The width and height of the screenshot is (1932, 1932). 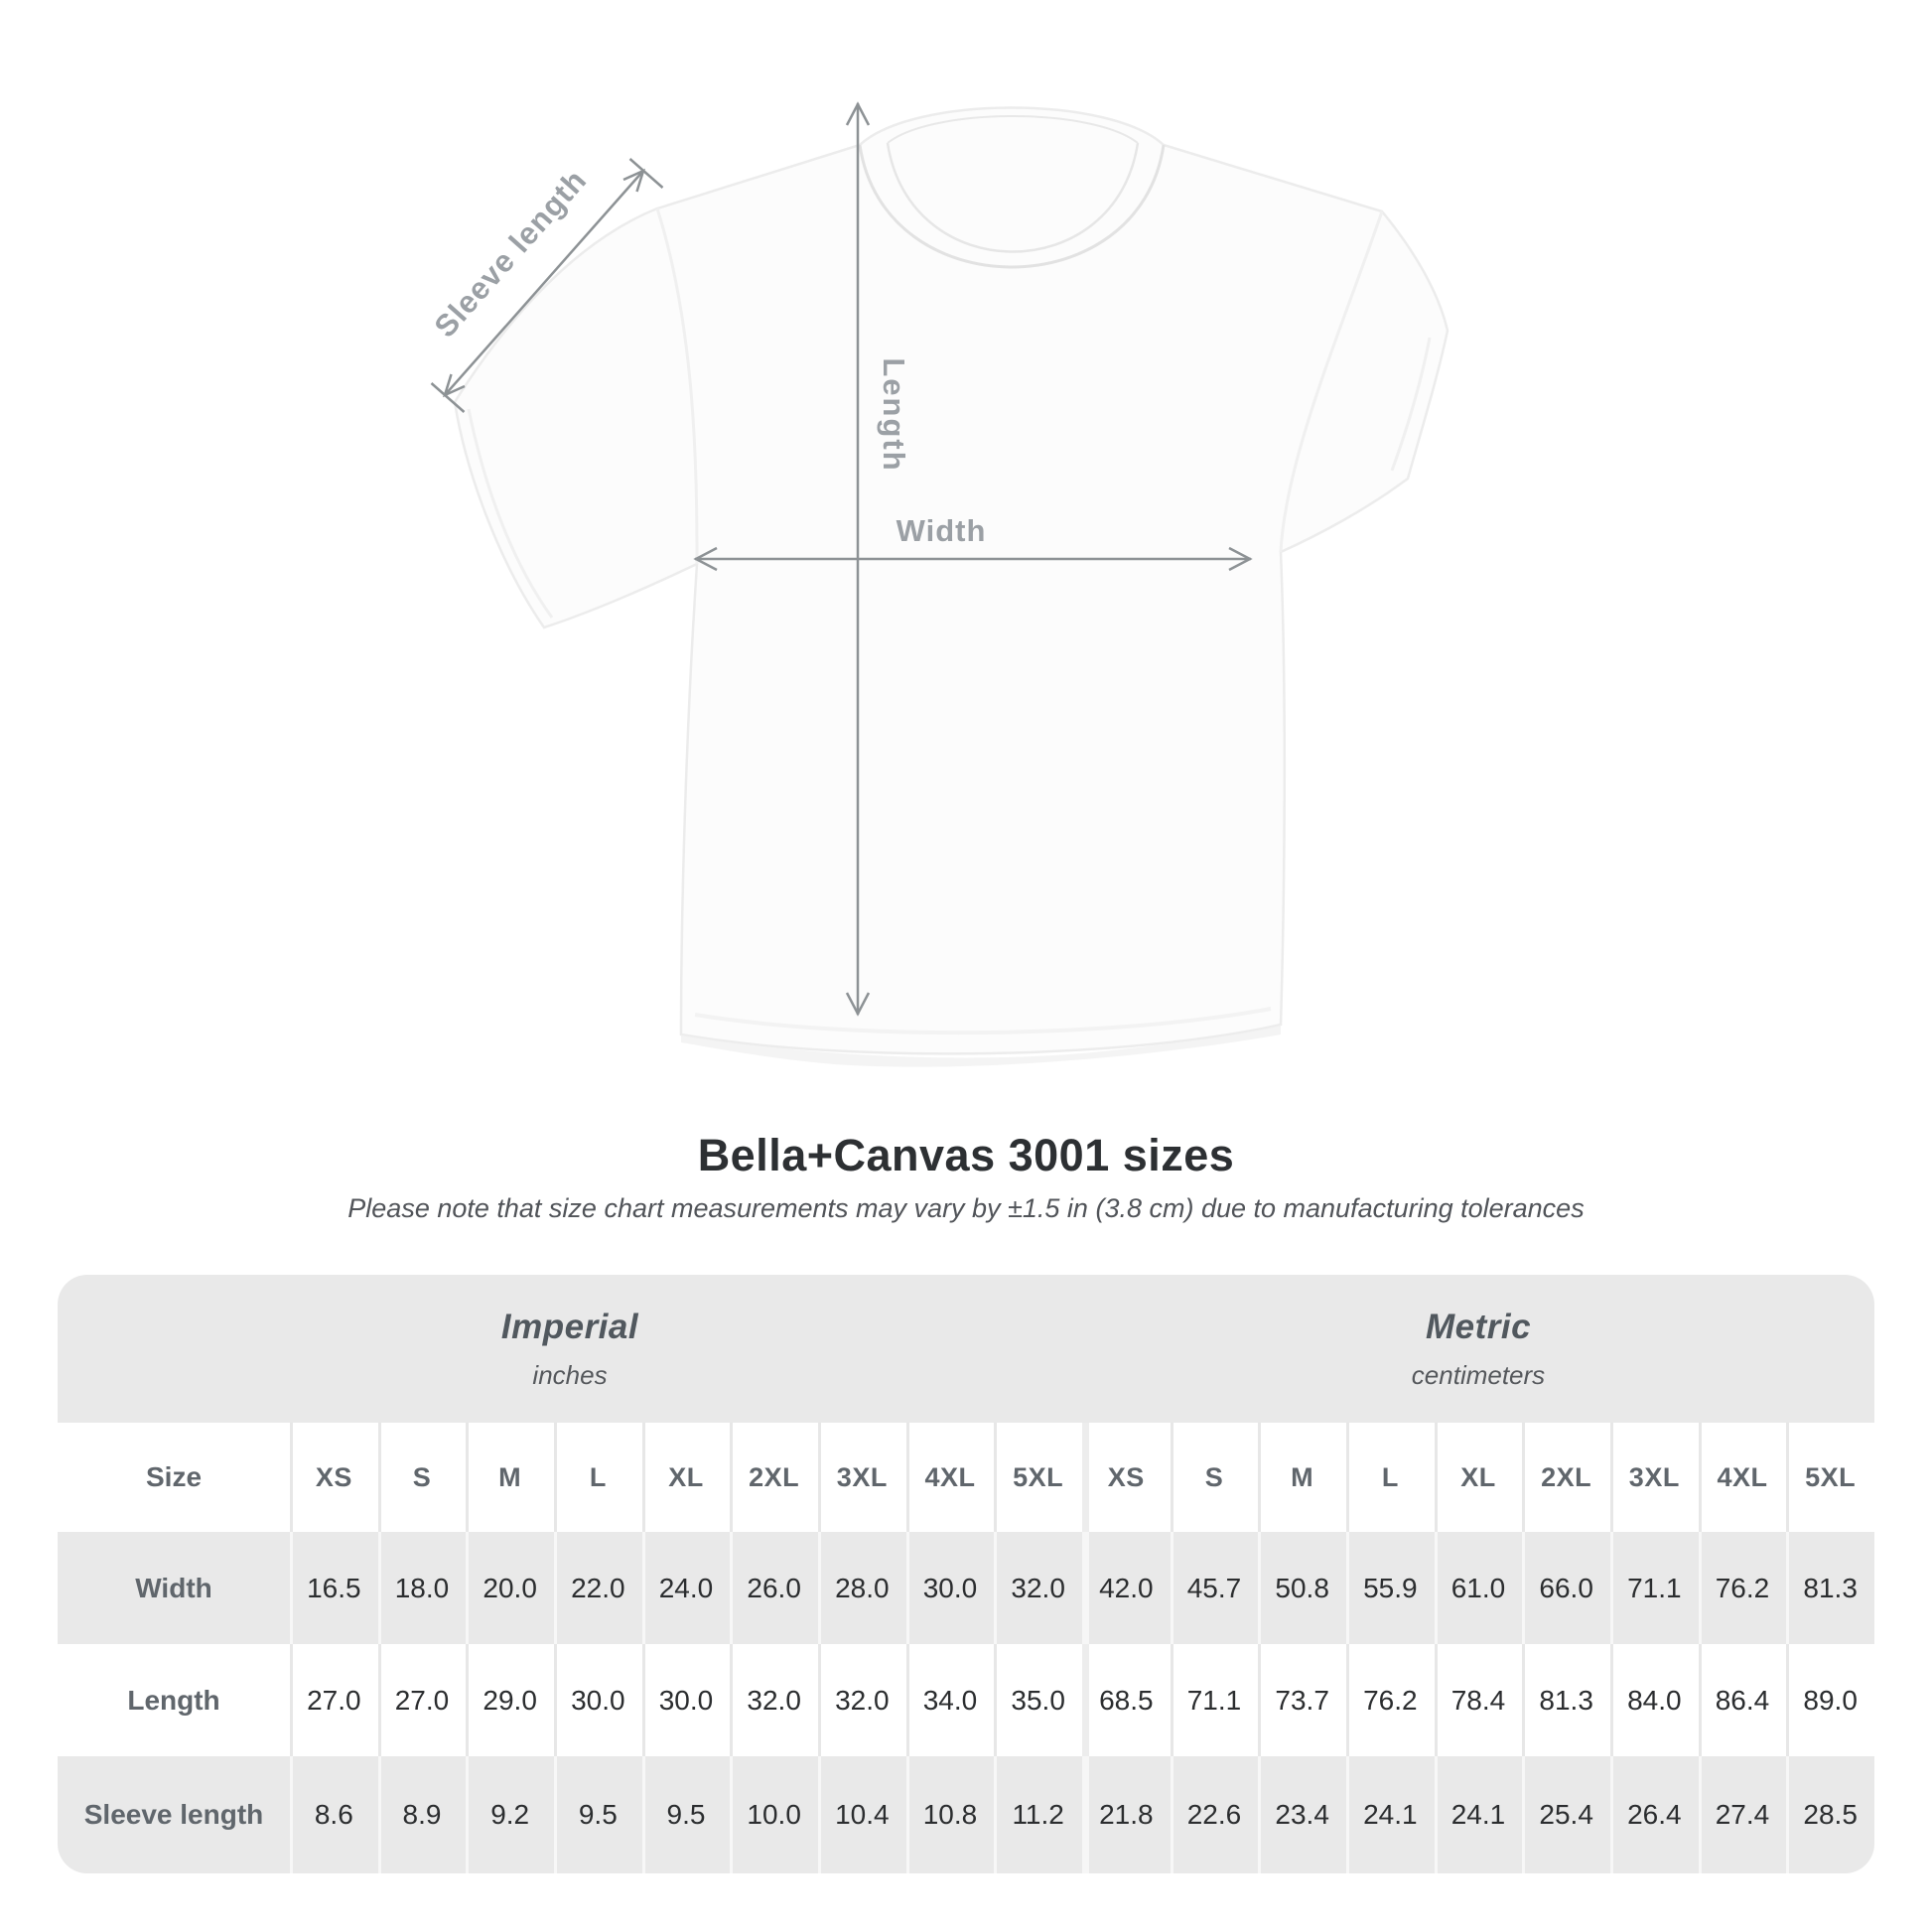 I want to click on sleeve-length-arrow, so click(x=547, y=285).